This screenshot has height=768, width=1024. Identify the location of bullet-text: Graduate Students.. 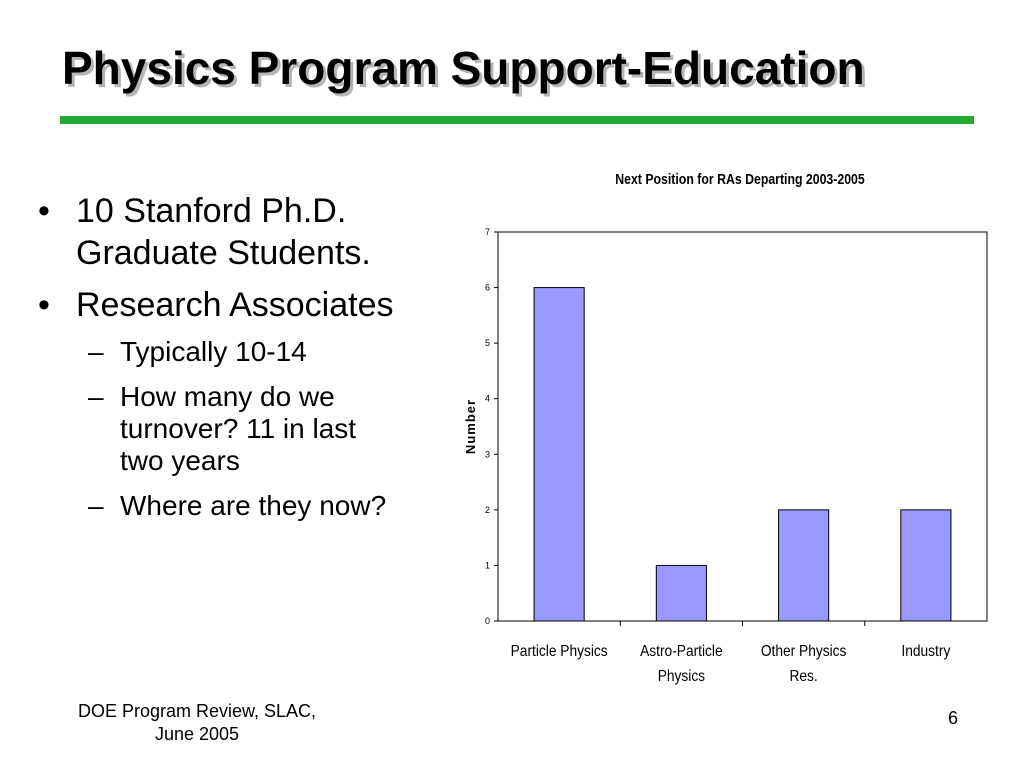
(223, 253).